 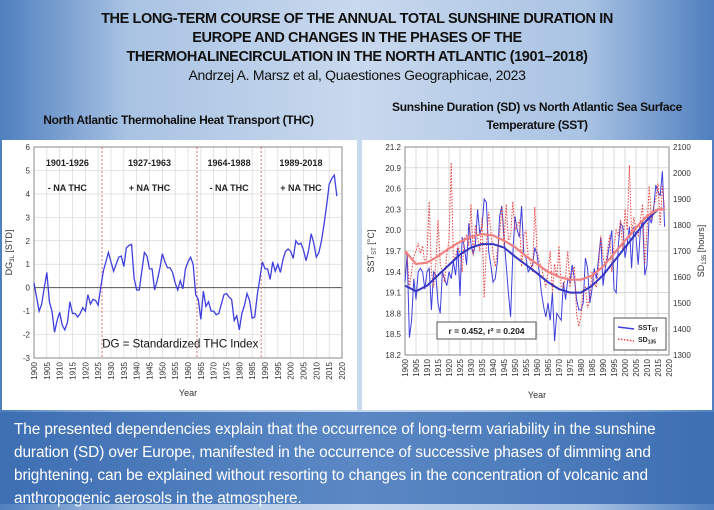 I want to click on sst-series-line, so click(x=535, y=256).